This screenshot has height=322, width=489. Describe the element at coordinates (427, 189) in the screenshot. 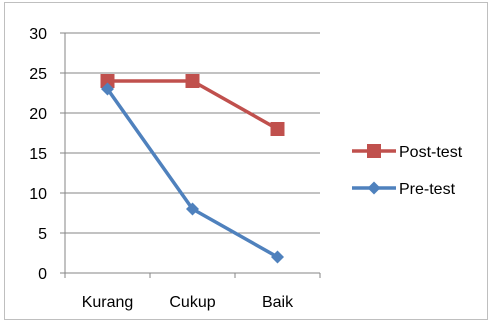

I see `legend-label: Pre-test` at that location.